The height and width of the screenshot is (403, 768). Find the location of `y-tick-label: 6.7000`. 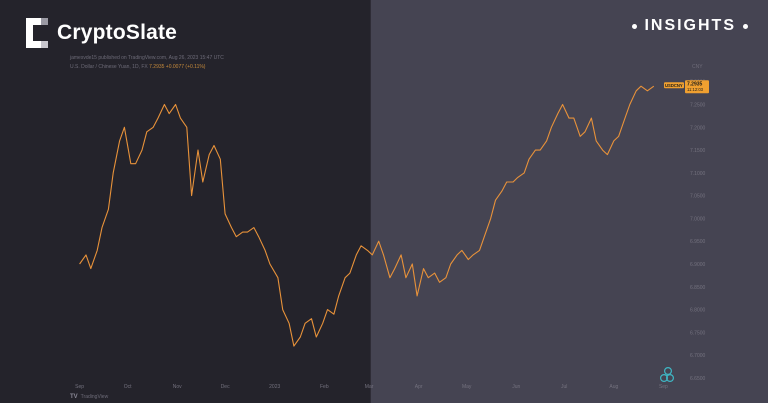

y-tick-label: 6.7000 is located at coordinates (698, 356).